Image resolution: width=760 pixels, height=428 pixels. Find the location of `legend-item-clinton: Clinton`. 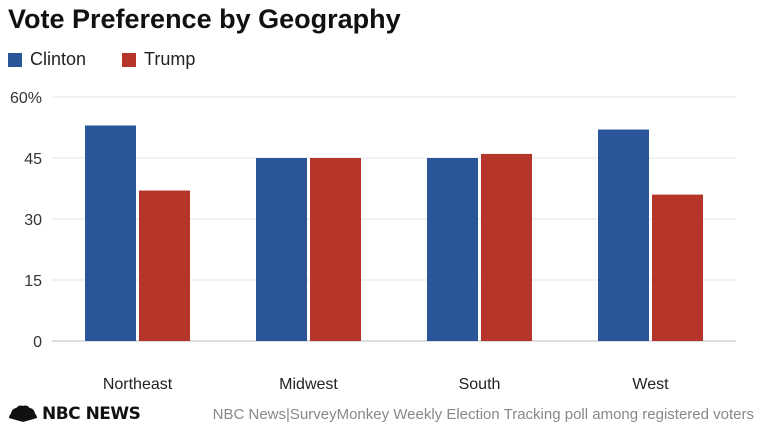

legend-item-clinton: Clinton is located at coordinates (47, 59).